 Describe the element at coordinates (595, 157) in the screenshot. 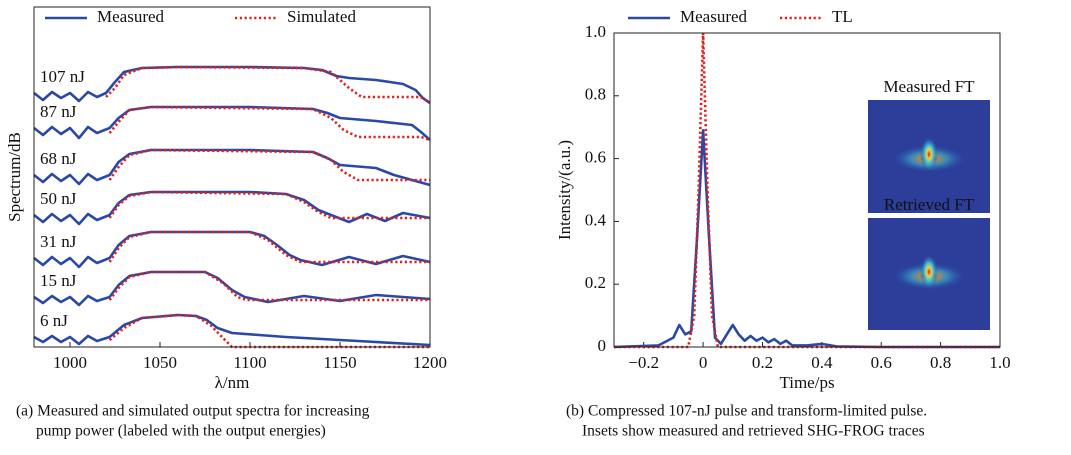

I see `y-tick-label: 0.6` at that location.